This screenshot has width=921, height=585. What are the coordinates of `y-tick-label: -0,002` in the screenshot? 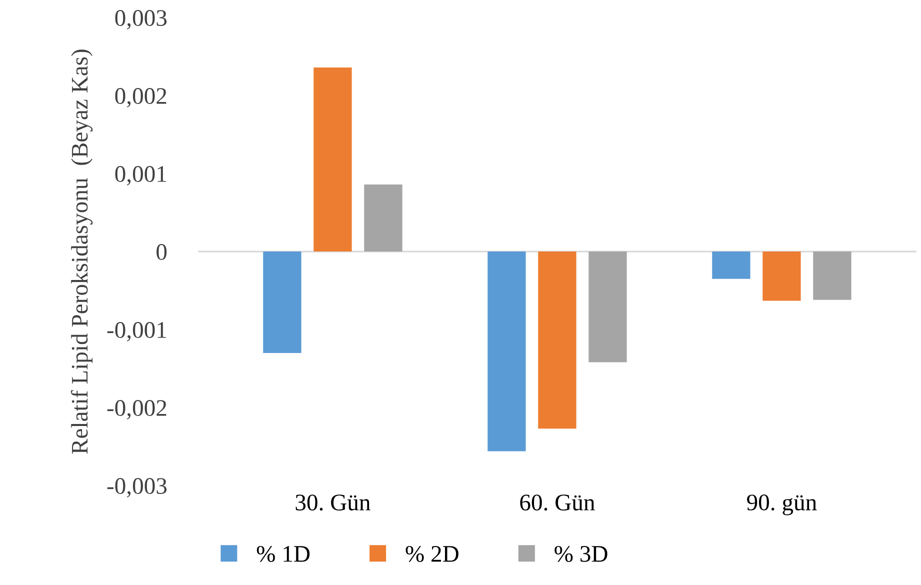 It's located at (136, 410).